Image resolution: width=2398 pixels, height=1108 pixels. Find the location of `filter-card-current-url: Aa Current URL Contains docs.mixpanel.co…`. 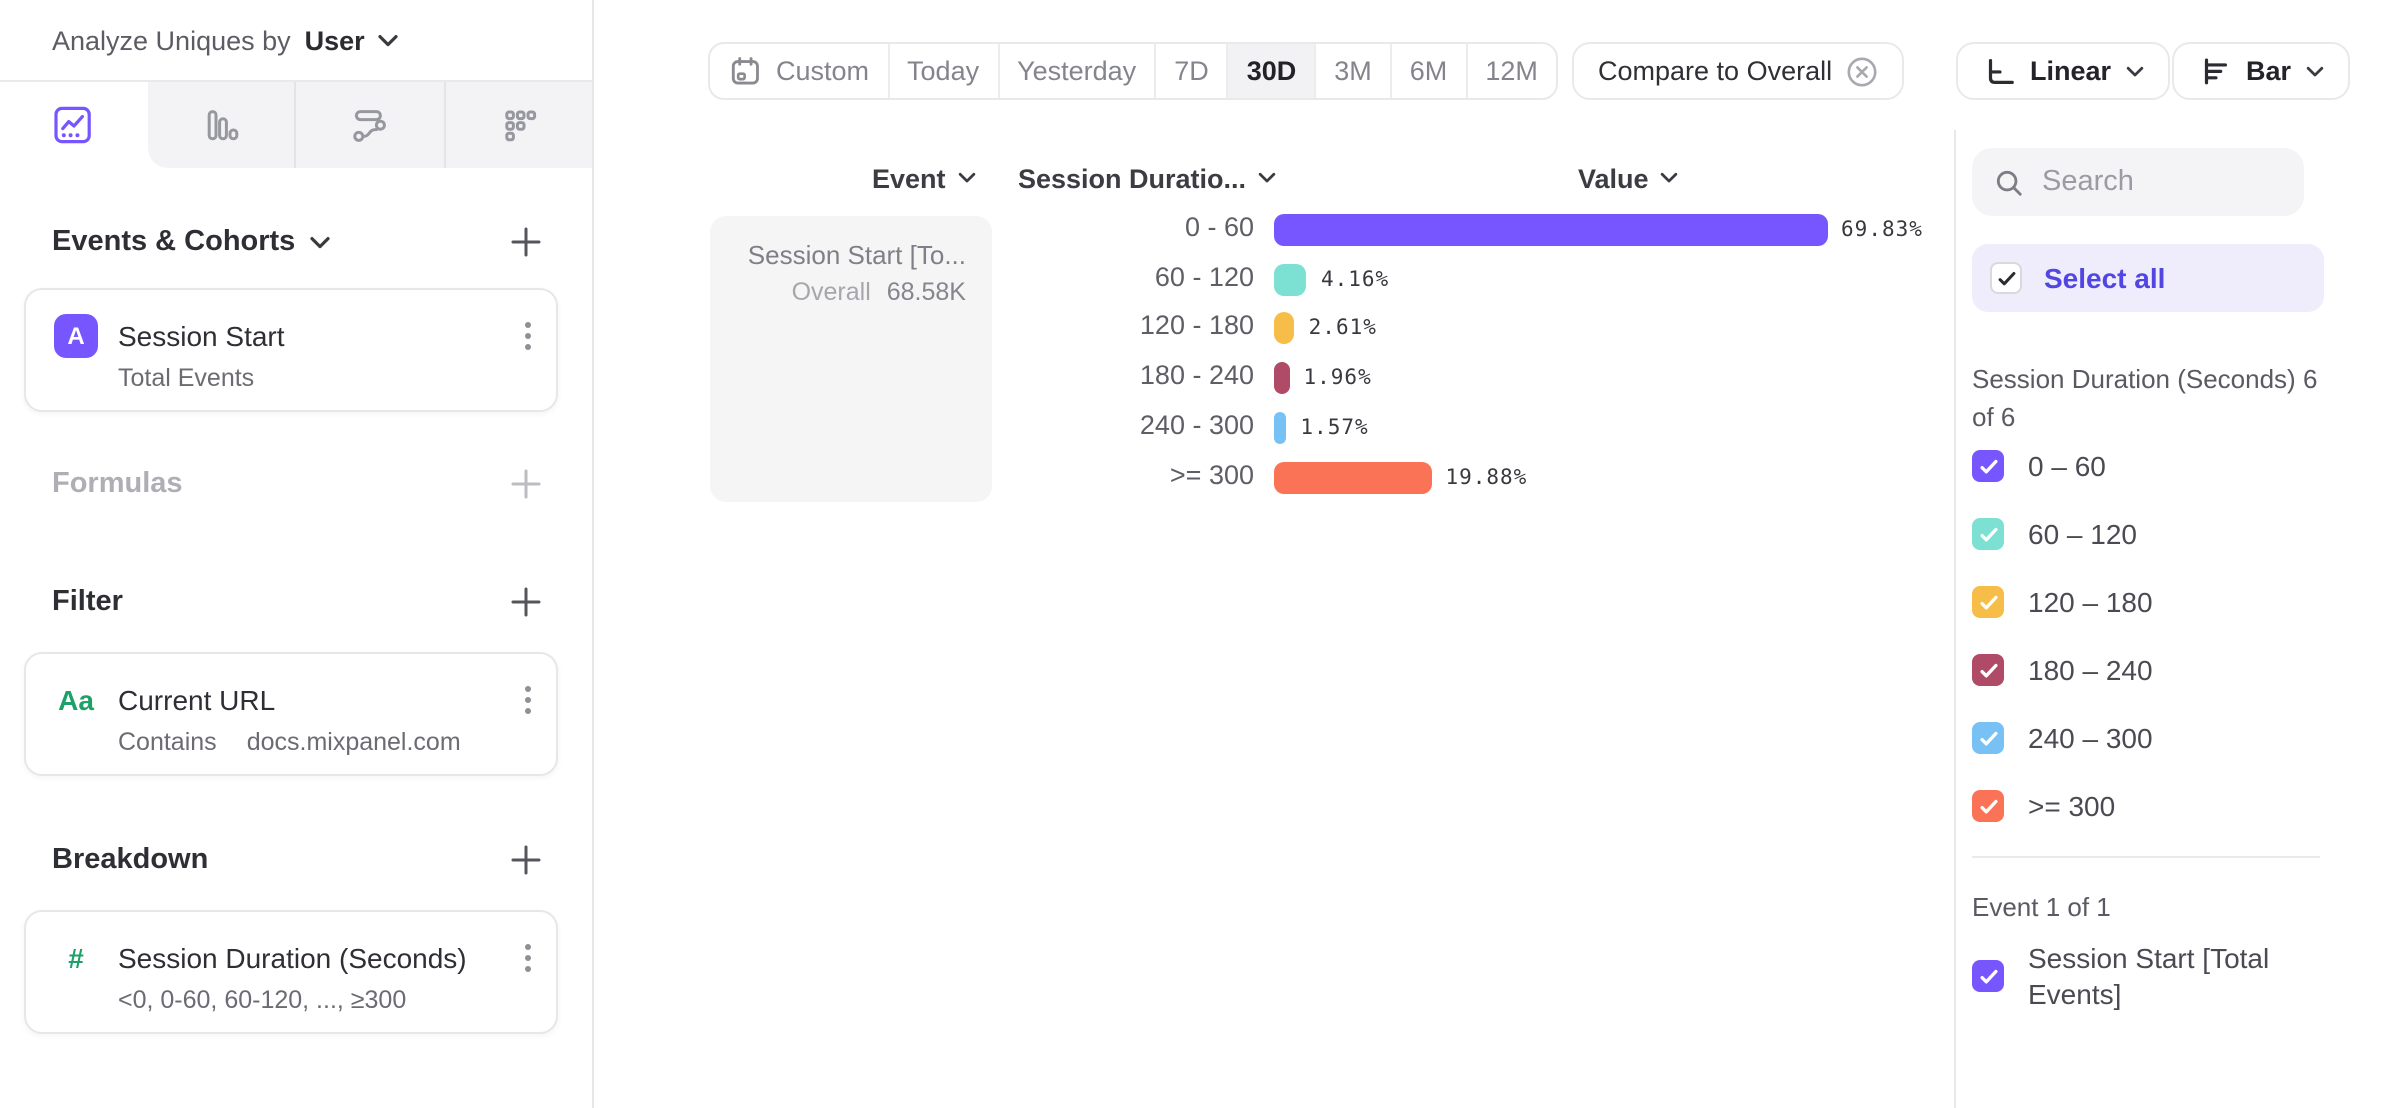

filter-card-current-url: Aa Current URL Contains docs.mixpanel.co… is located at coordinates (291, 714).